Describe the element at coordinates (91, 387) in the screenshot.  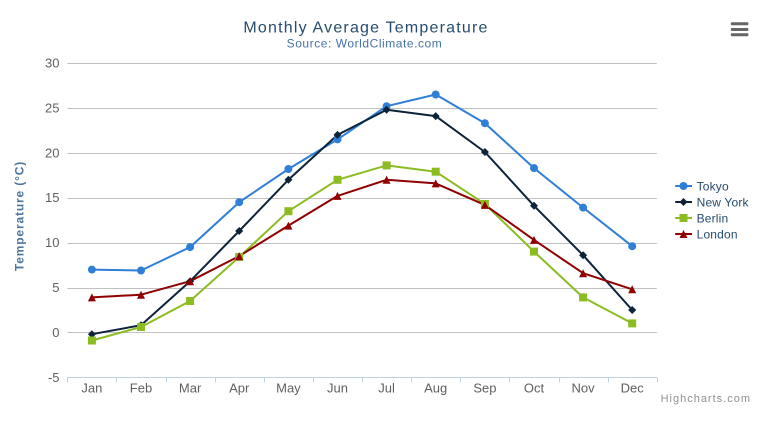
I see `svg-text: Jan` at that location.